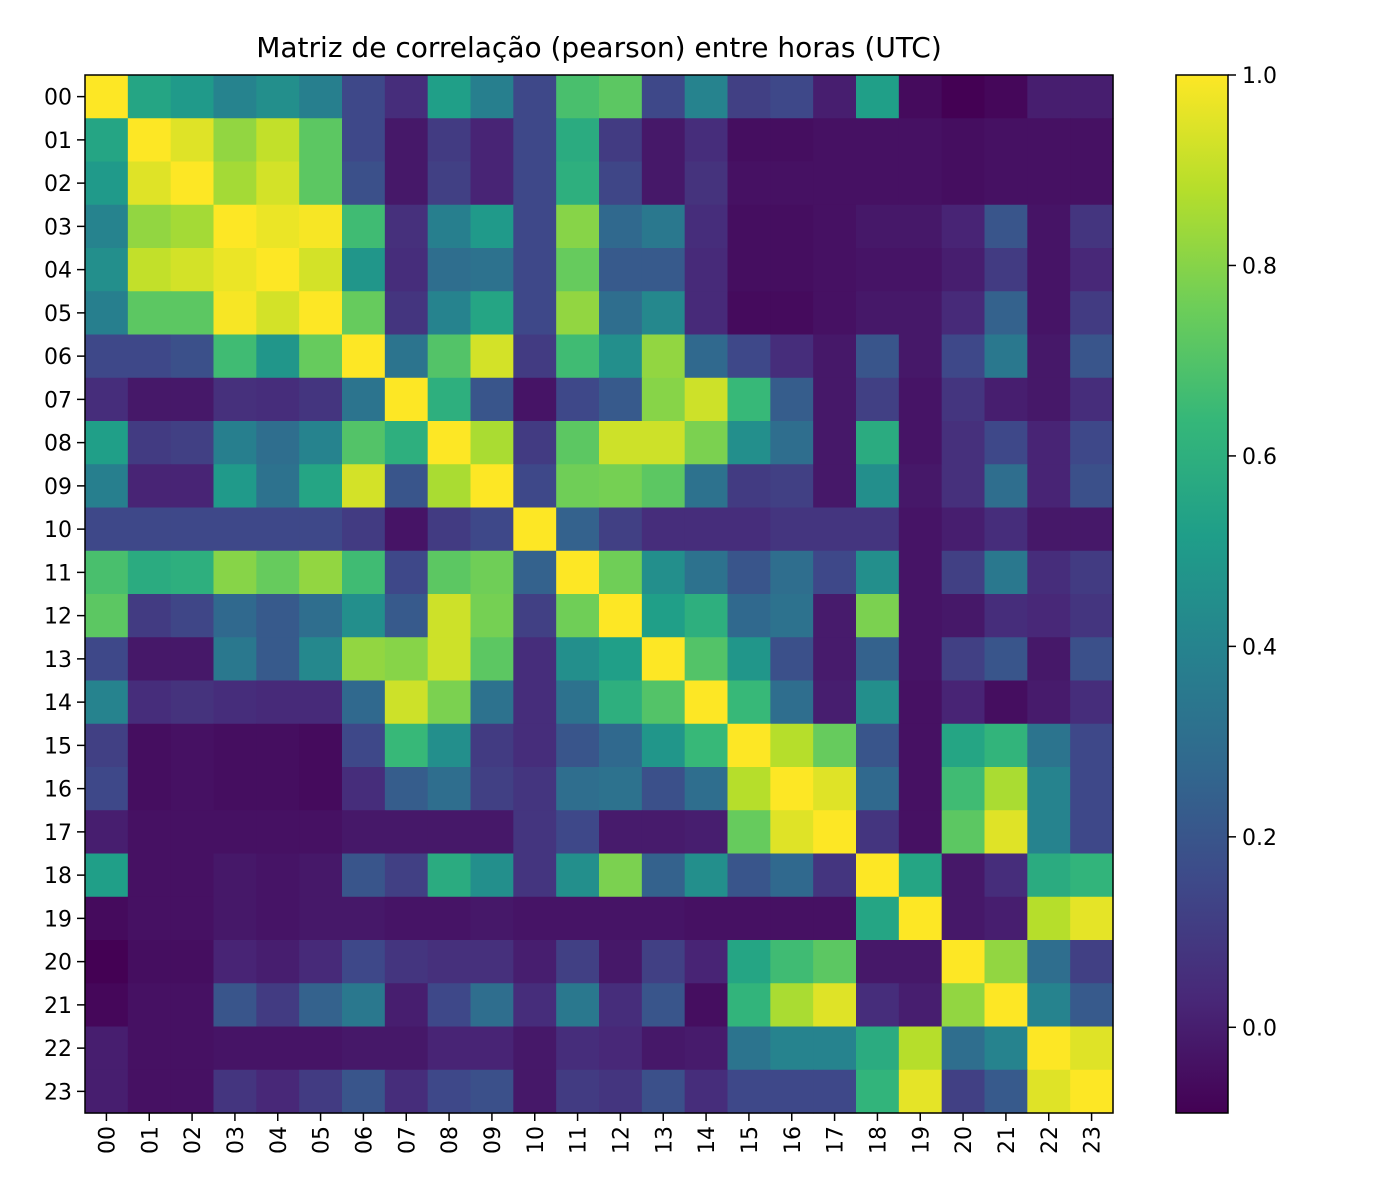 This screenshot has width=1400, height=1204. What do you see at coordinates (58, 314) in the screenshot?
I see `y-tick-label-05: 05` at bounding box center [58, 314].